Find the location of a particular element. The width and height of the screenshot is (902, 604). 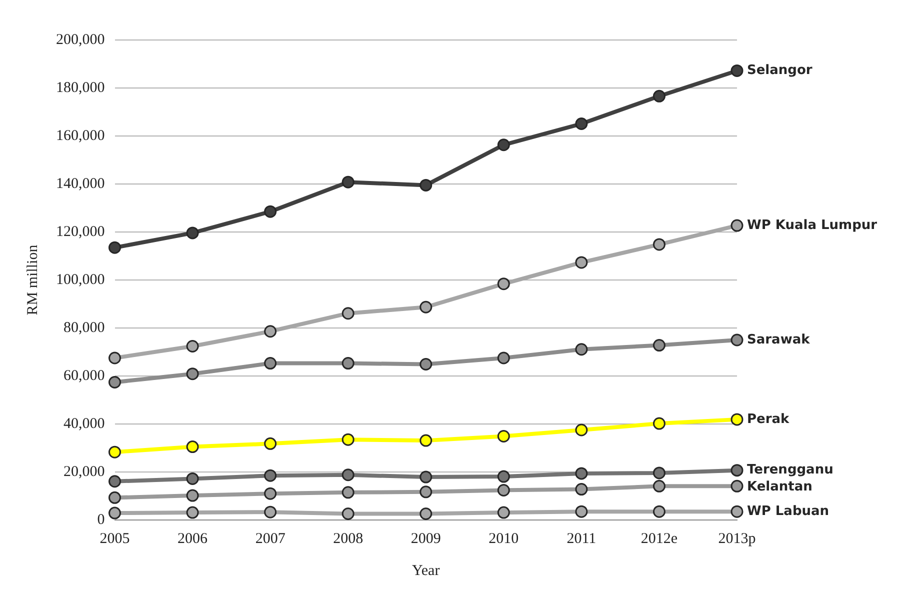

x-tick-label: 2013p is located at coordinates (737, 538).